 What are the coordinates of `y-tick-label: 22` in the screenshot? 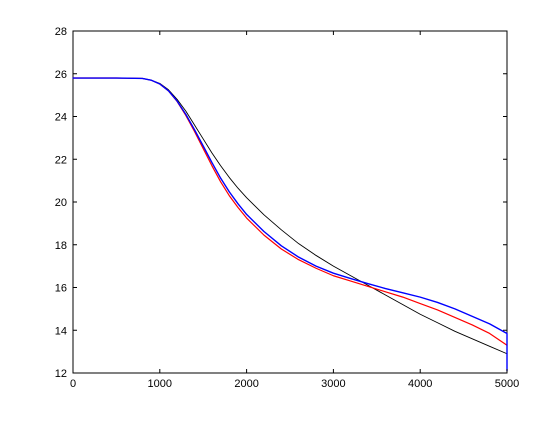 It's located at (61, 160).